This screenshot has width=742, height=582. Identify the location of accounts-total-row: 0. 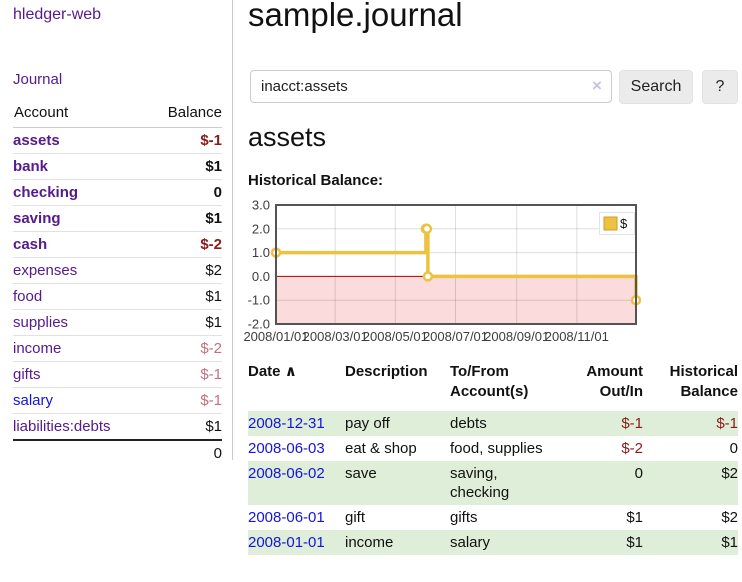
(117, 452).